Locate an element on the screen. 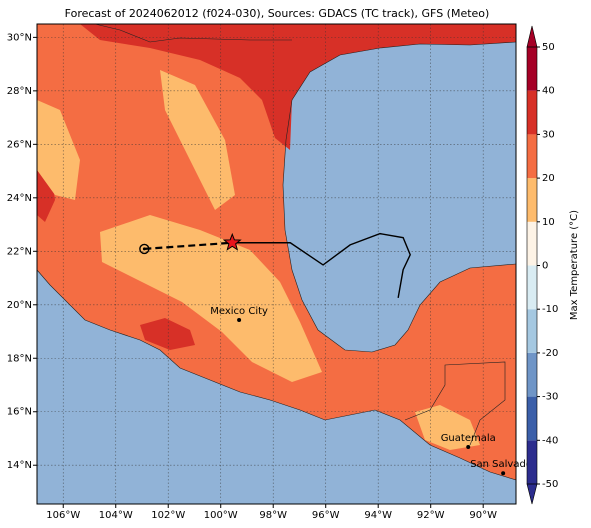 The image size is (591, 528). y-tick-label: 24°N is located at coordinates (19, 198).